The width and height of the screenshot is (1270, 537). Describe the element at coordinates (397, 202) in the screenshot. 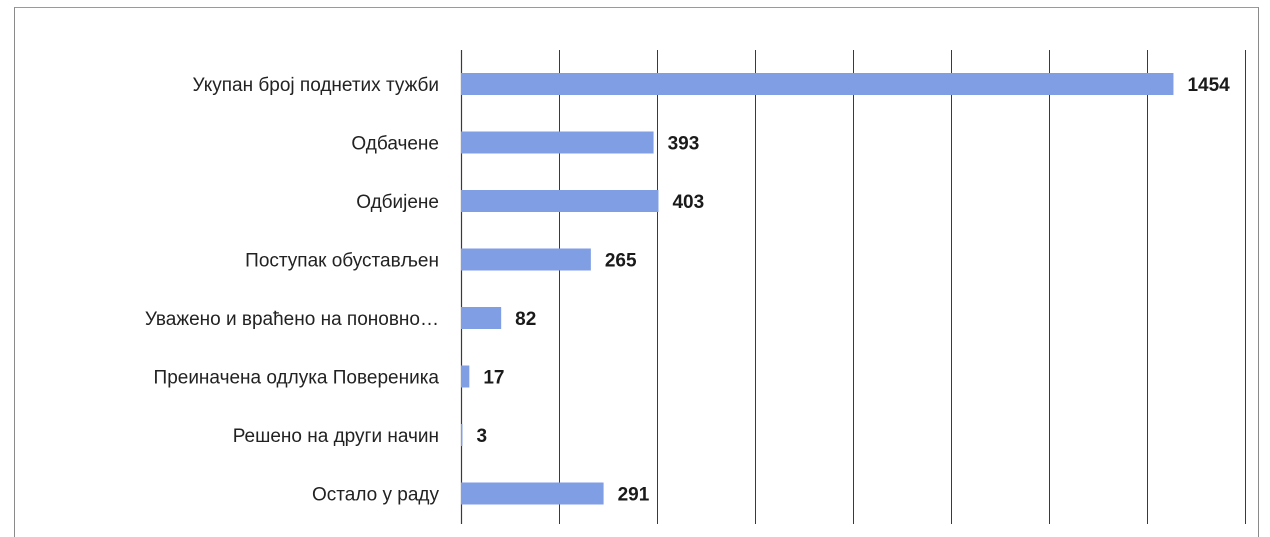

I see `category-label: Одбијене` at that location.